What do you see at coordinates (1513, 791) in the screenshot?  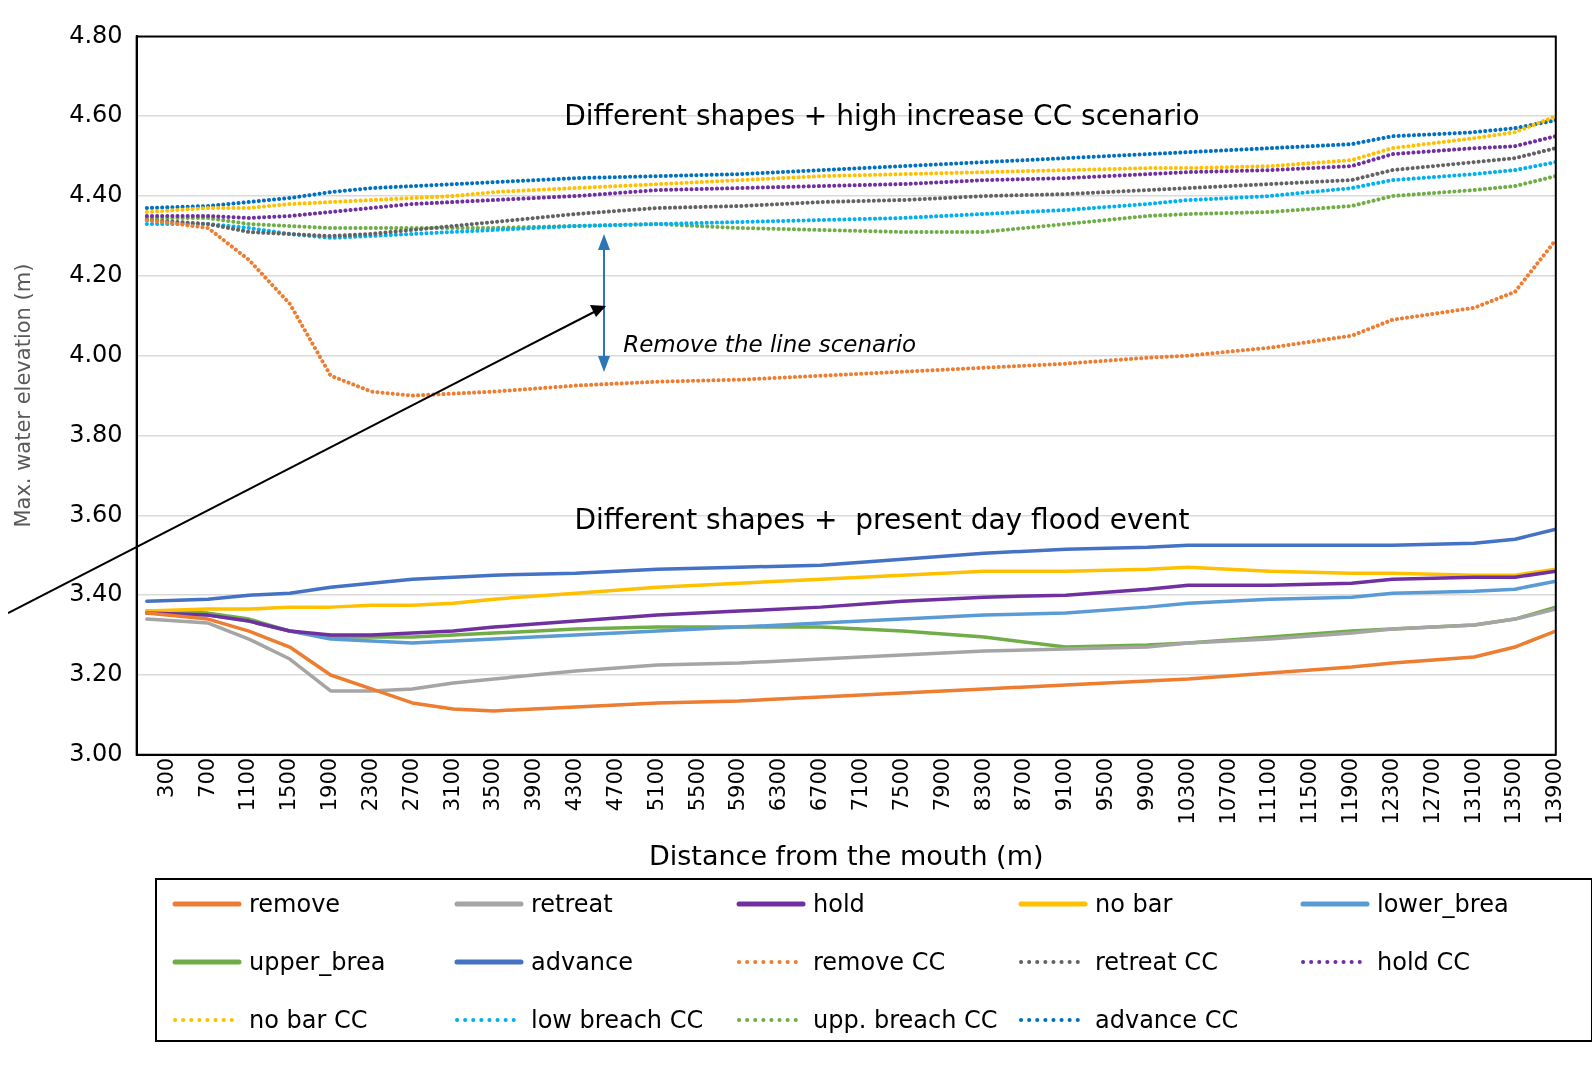 I see `x-tick-label: 13500` at bounding box center [1513, 791].